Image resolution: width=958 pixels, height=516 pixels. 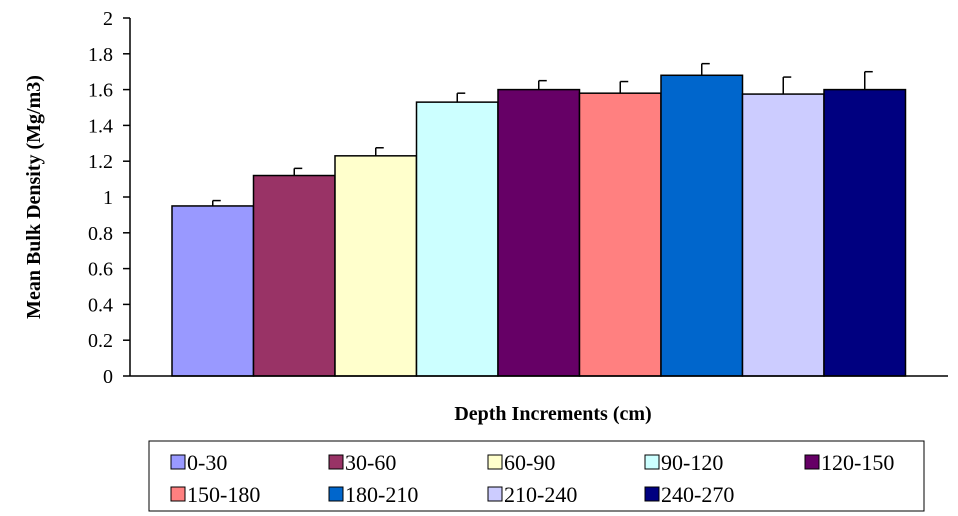 I want to click on legend-label-90-120: 90-120, so click(x=692, y=462).